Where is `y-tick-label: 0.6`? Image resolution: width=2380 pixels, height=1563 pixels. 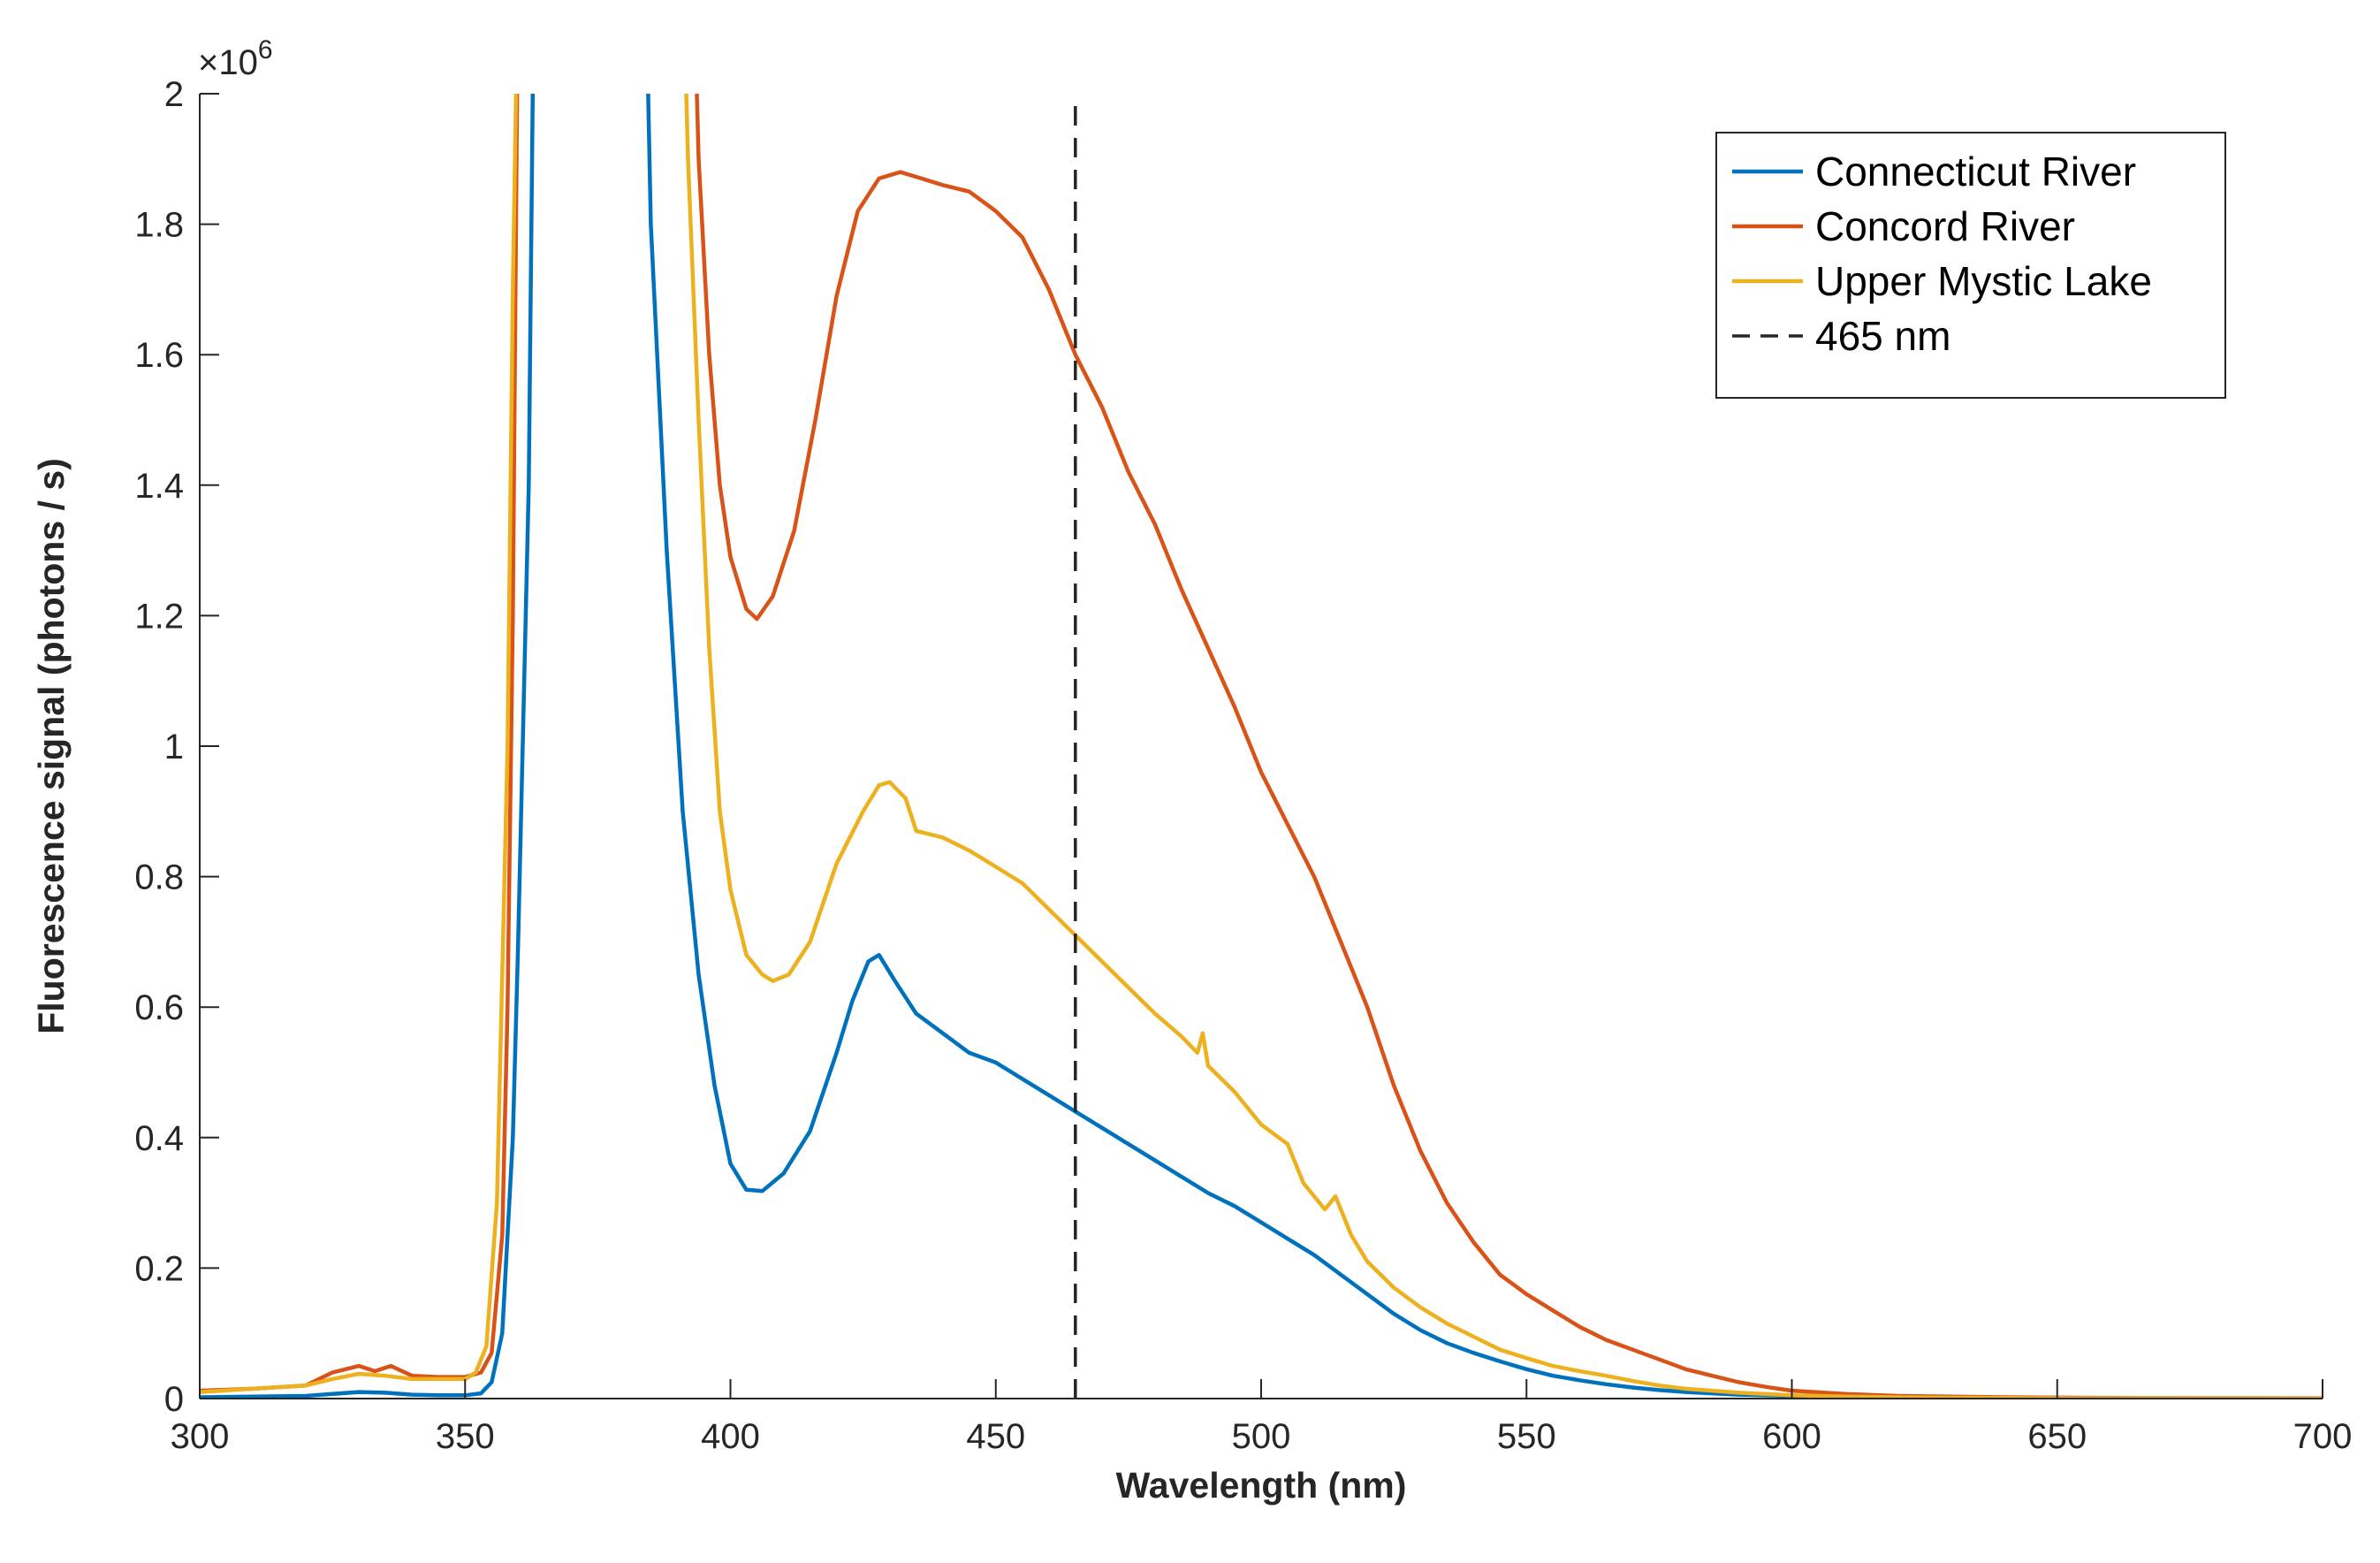 y-tick-label: 0.6 is located at coordinates (159, 1008).